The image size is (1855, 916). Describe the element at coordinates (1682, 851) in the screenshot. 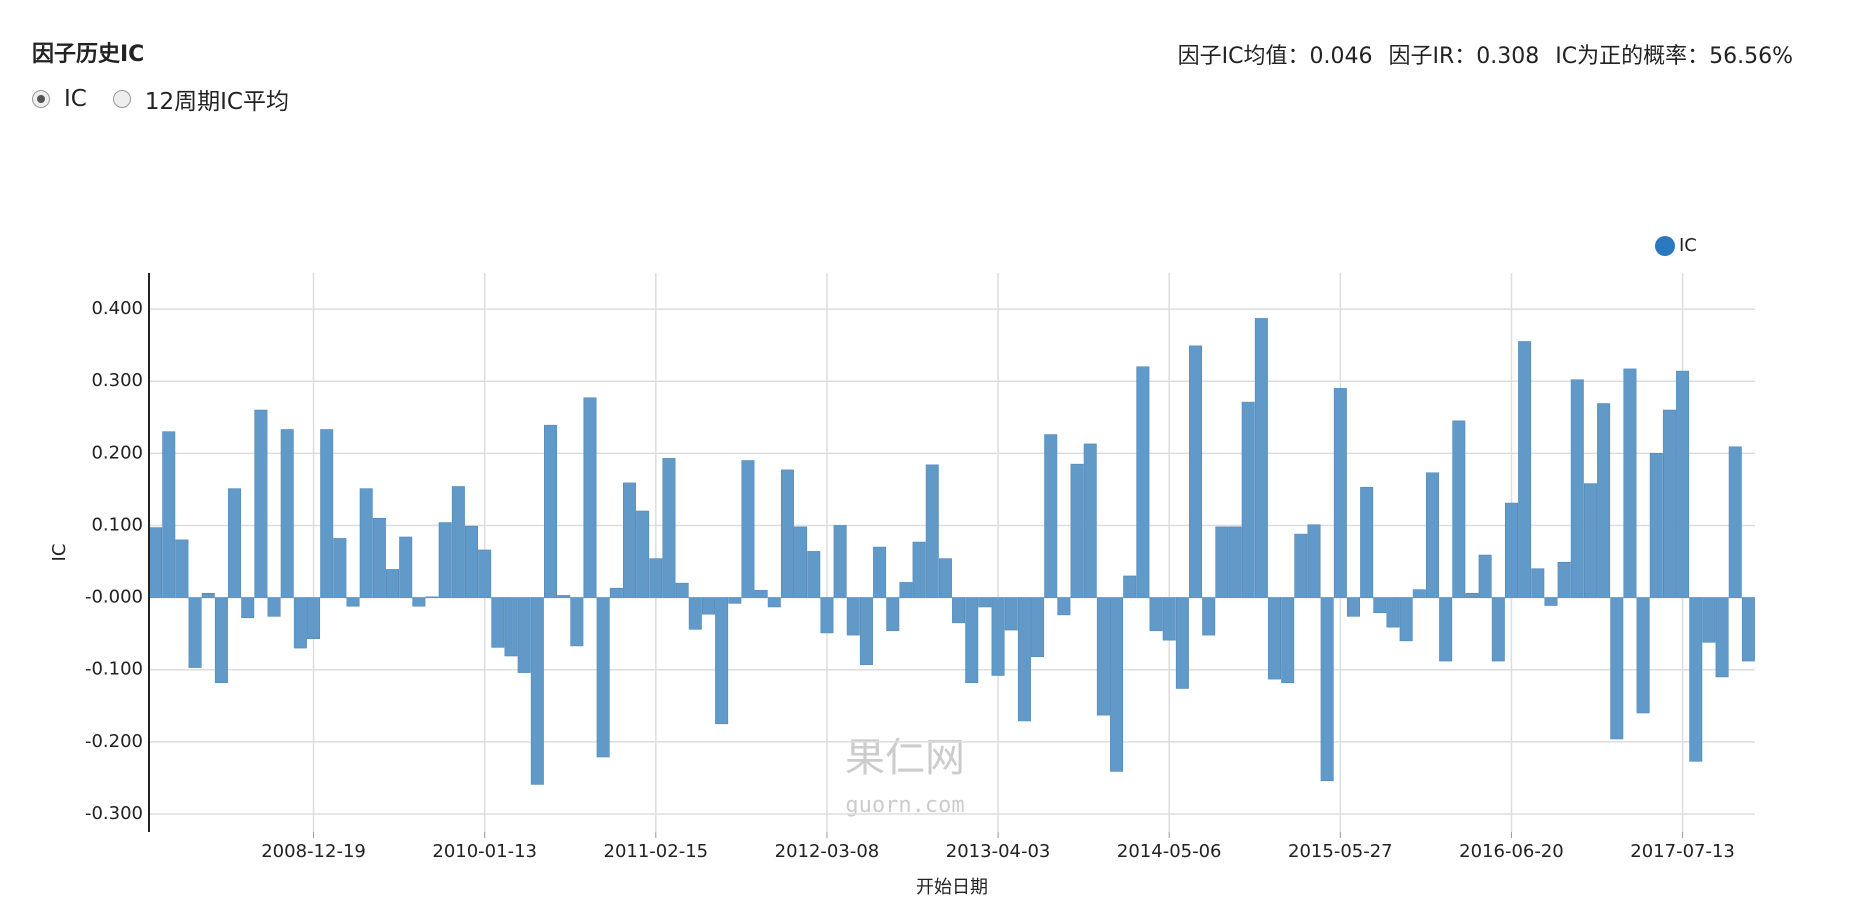

I see `x-tick-label: 2017-07-13` at that location.